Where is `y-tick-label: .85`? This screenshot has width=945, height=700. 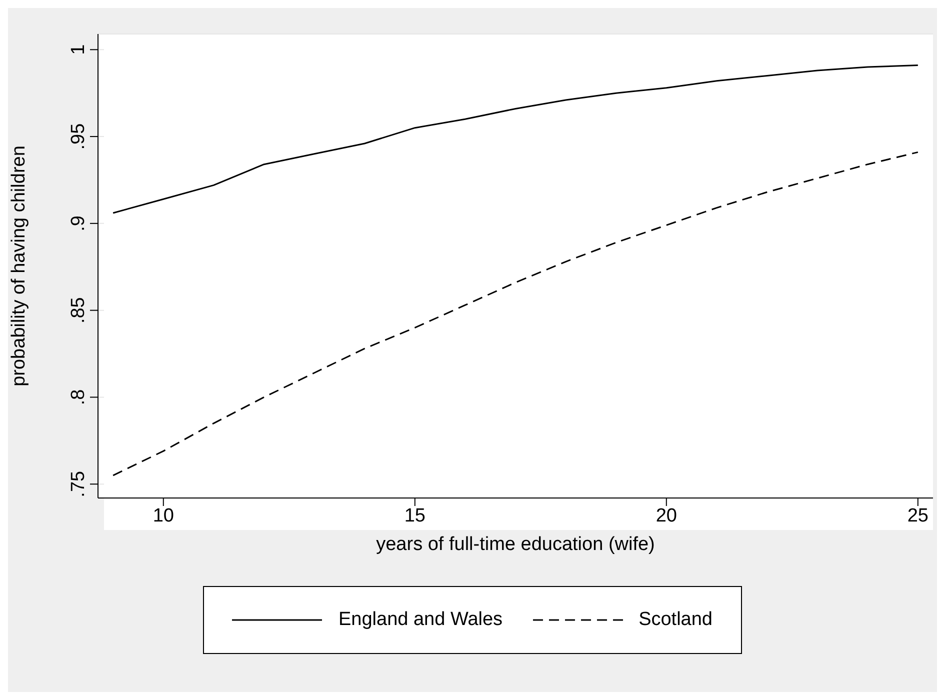
y-tick-label: .85 is located at coordinates (78, 310).